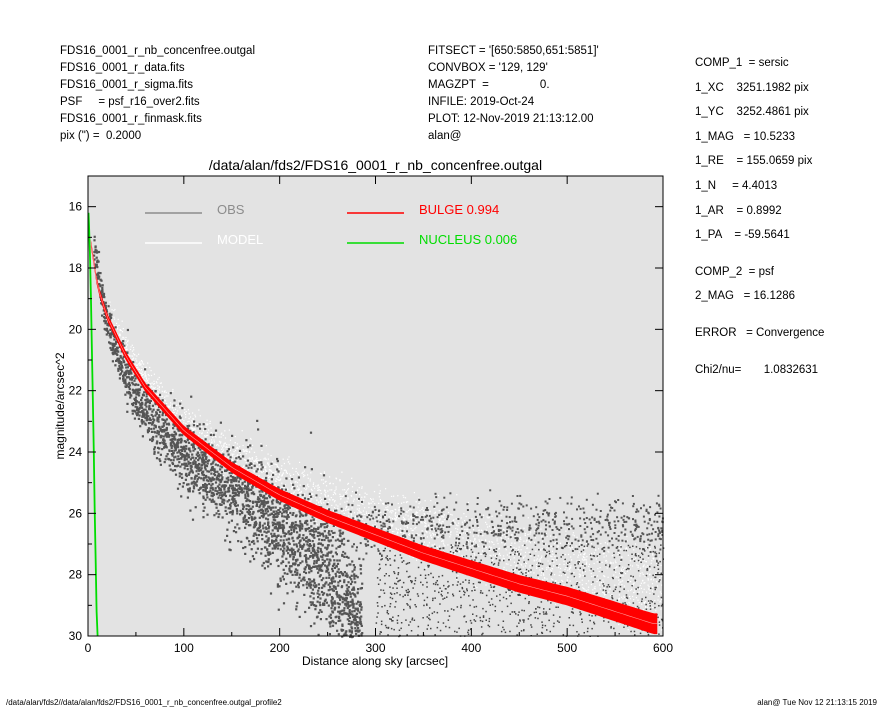  Describe the element at coordinates (736, 185) in the screenshot. I see `comp1-line: 1_N = 4.4013` at that location.